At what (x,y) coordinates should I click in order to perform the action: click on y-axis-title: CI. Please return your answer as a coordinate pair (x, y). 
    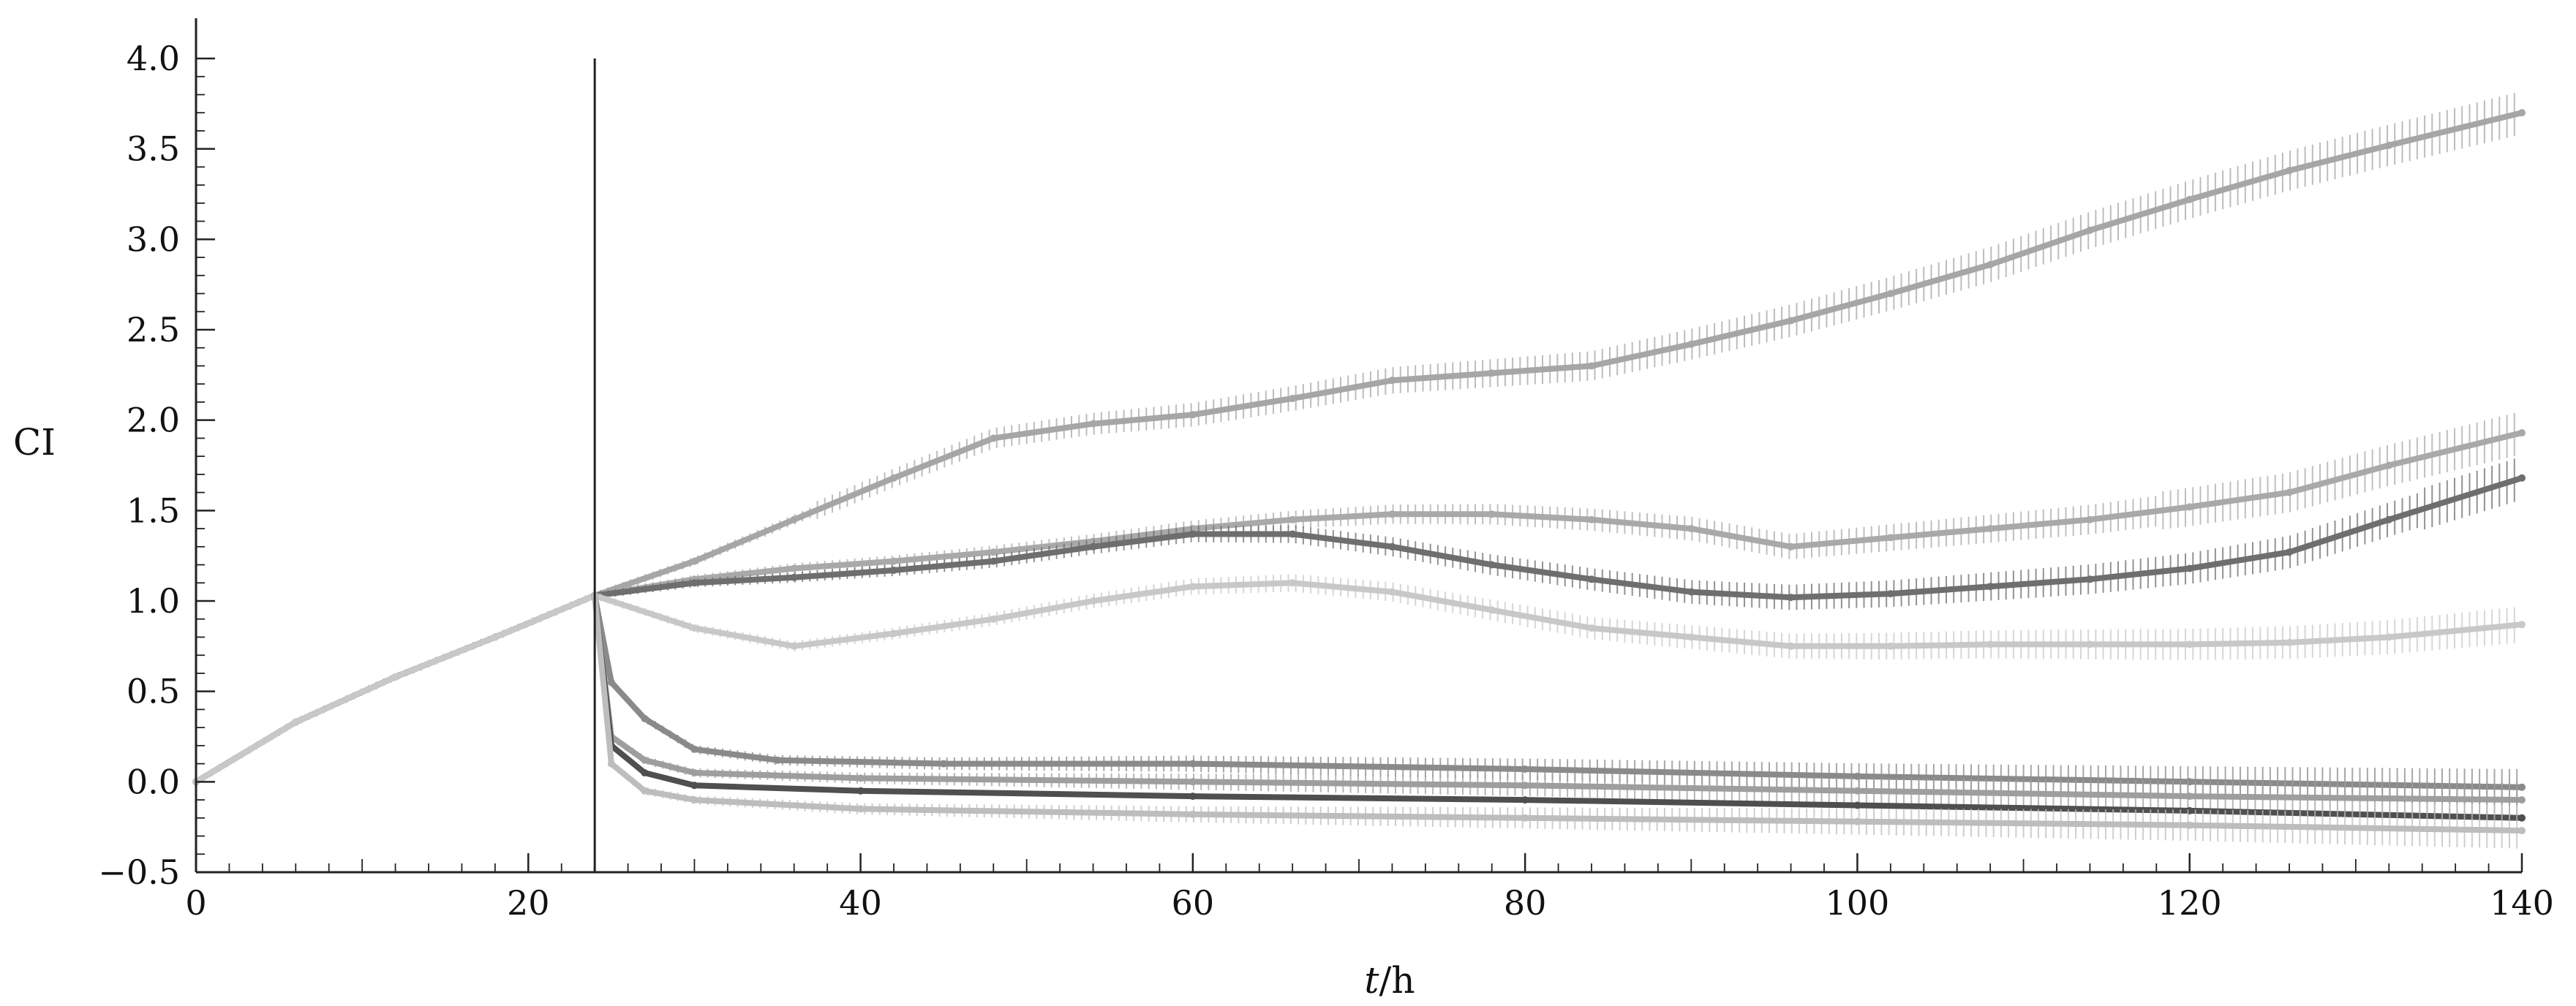
    Looking at the image, I should click on (34, 442).